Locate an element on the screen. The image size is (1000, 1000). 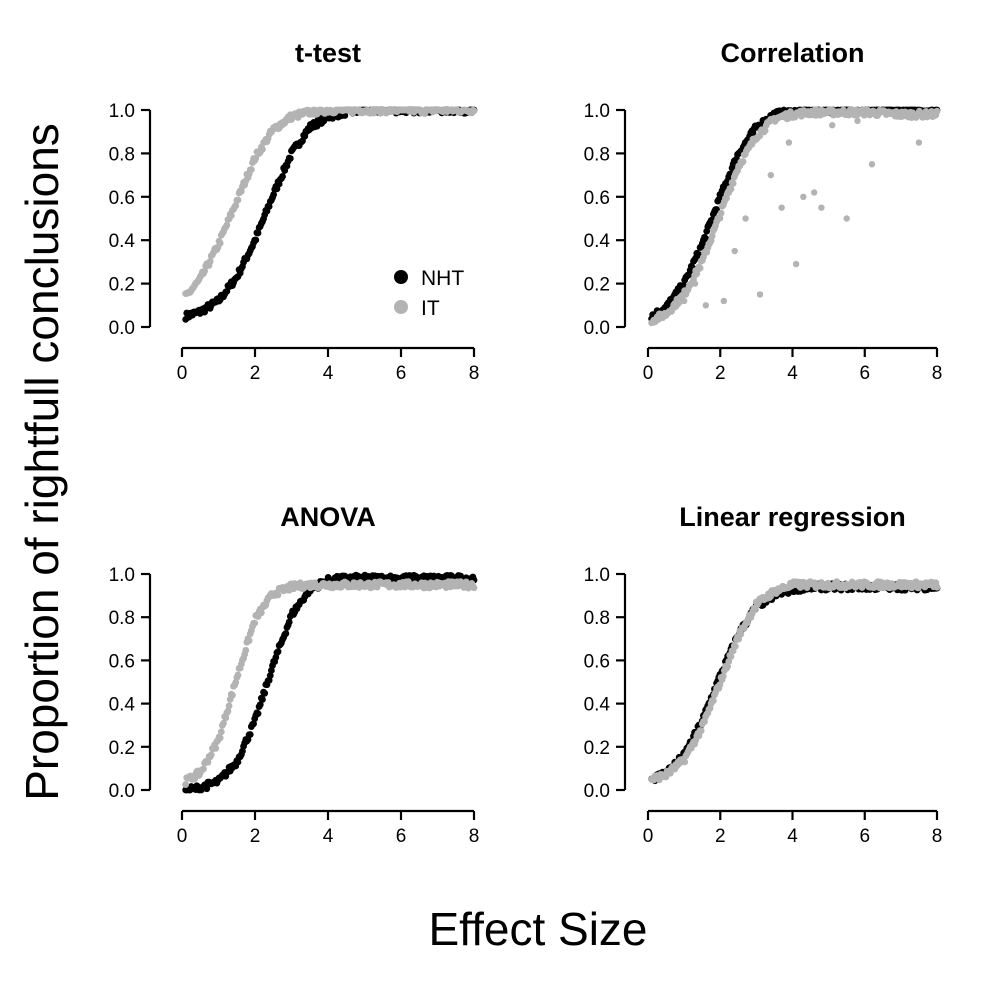
legend-label-nht: NHT is located at coordinates (442, 278).